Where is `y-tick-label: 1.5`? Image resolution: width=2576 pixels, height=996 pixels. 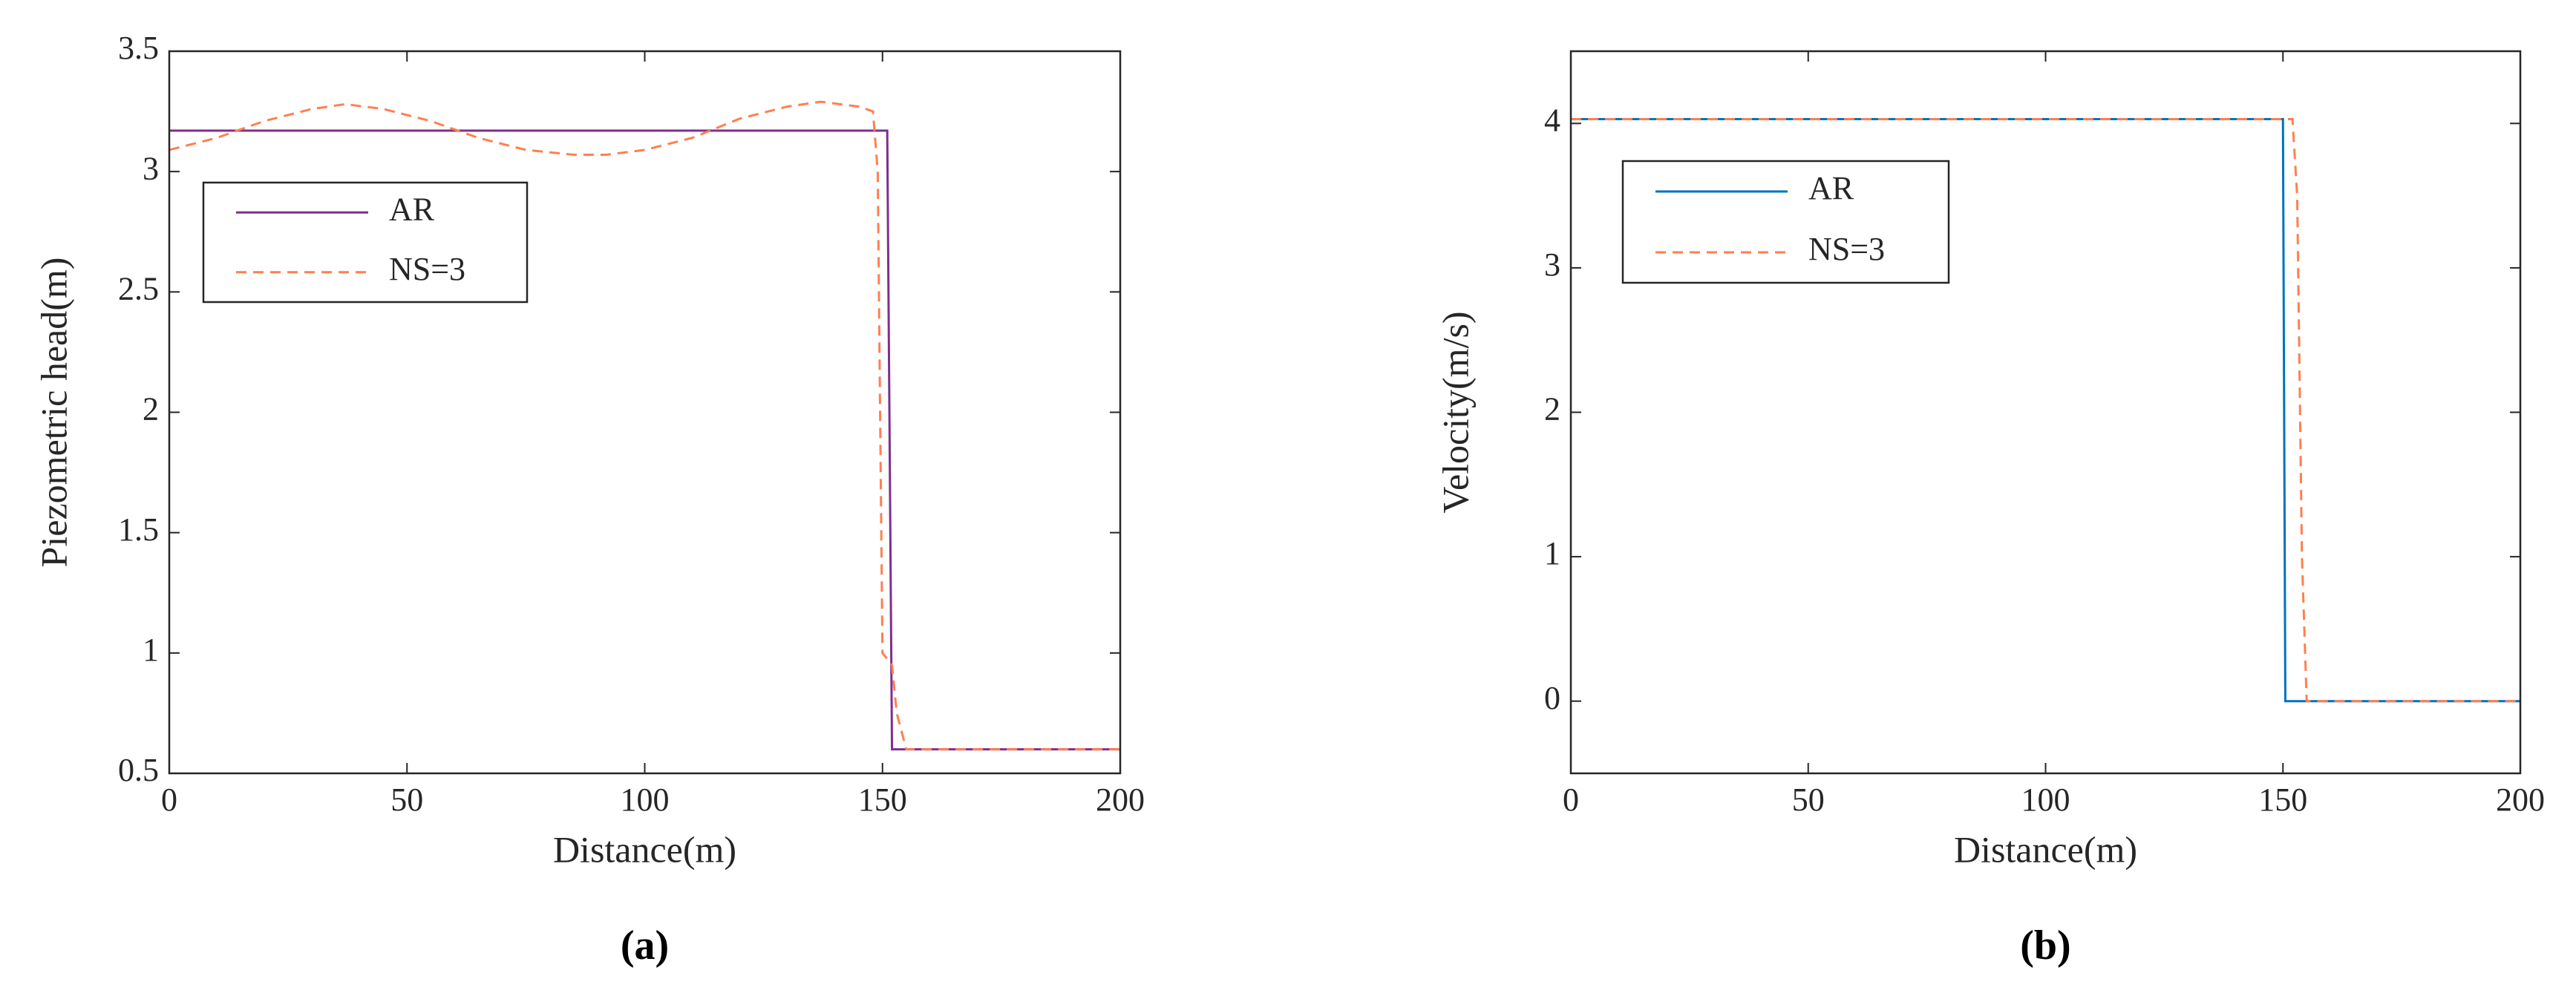
y-tick-label: 1.5 is located at coordinates (138, 529).